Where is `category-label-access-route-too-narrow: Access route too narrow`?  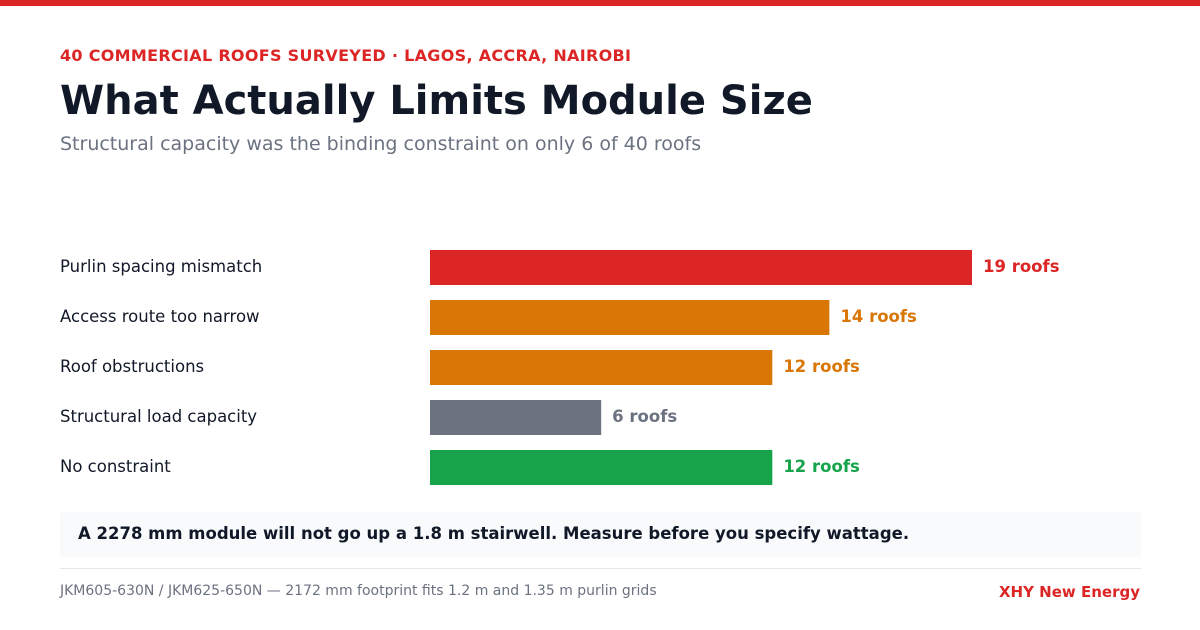
category-label-access-route-too-narrow: Access route too narrow is located at coordinates (160, 316).